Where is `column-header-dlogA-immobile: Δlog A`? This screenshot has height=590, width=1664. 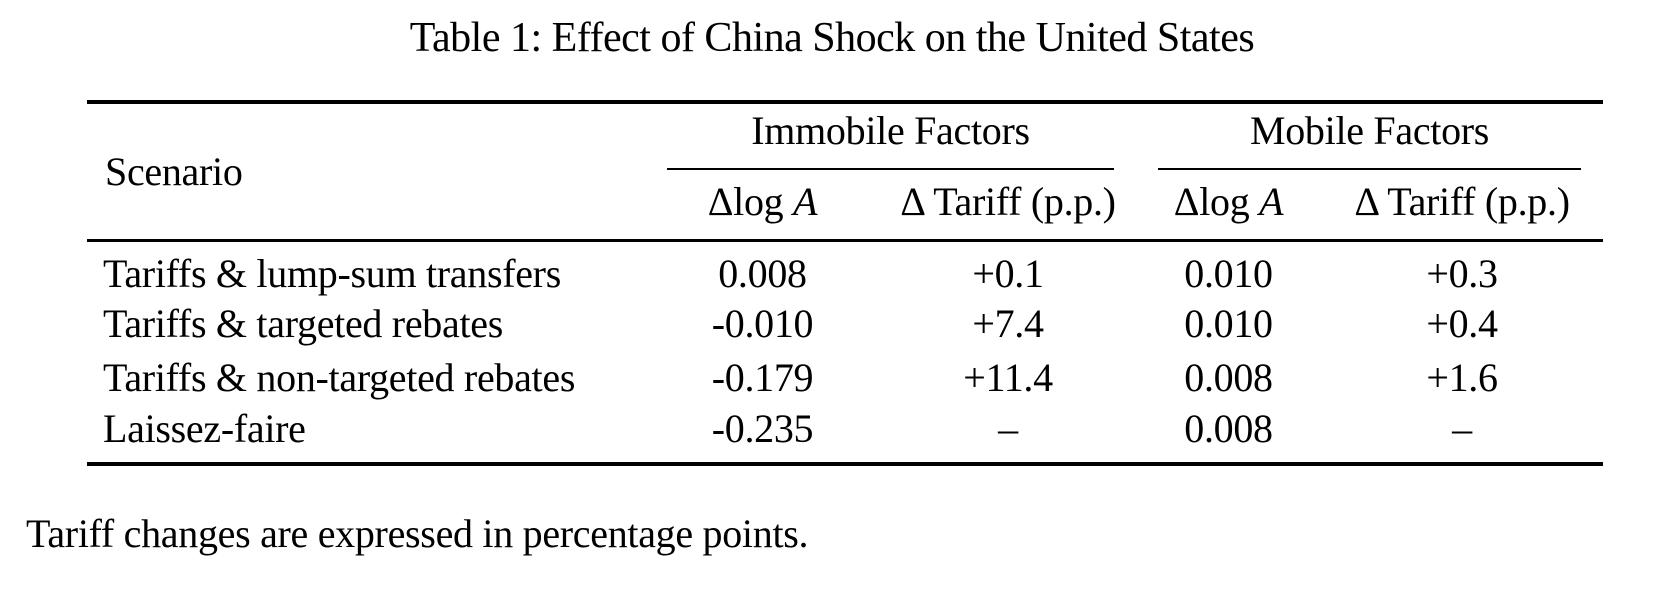
column-header-dlogA-immobile: Δlog A is located at coordinates (762, 206).